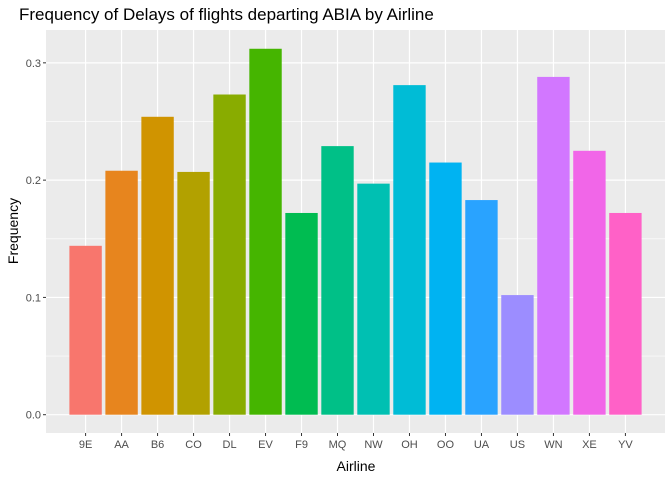  Describe the element at coordinates (265, 445) in the screenshot. I see `x-tick-label: EV` at that location.